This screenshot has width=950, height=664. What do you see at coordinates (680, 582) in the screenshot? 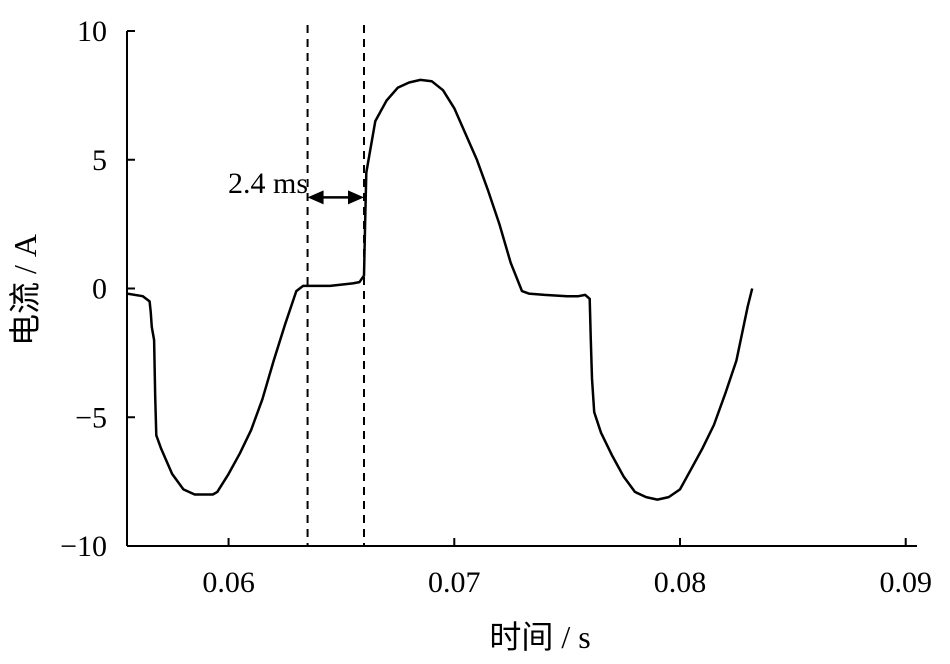
I see `x-tick-label: 0.08` at bounding box center [680, 582].